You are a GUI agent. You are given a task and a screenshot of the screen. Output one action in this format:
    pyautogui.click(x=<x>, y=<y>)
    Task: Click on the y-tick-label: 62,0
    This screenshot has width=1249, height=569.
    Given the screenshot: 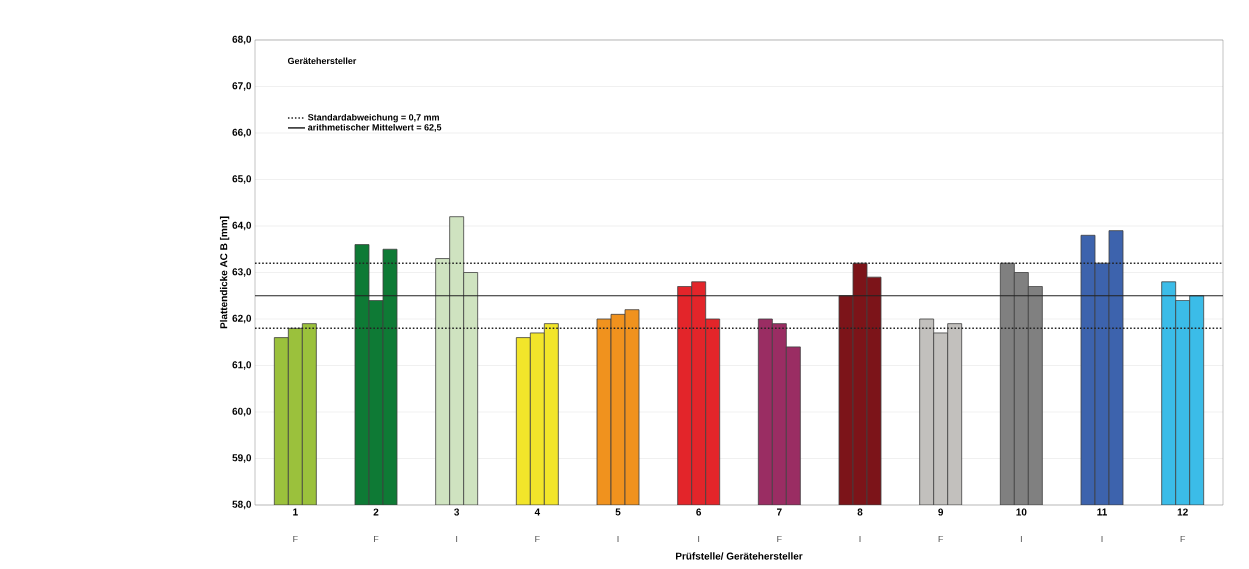 What is the action you would take?
    pyautogui.click(x=242, y=319)
    